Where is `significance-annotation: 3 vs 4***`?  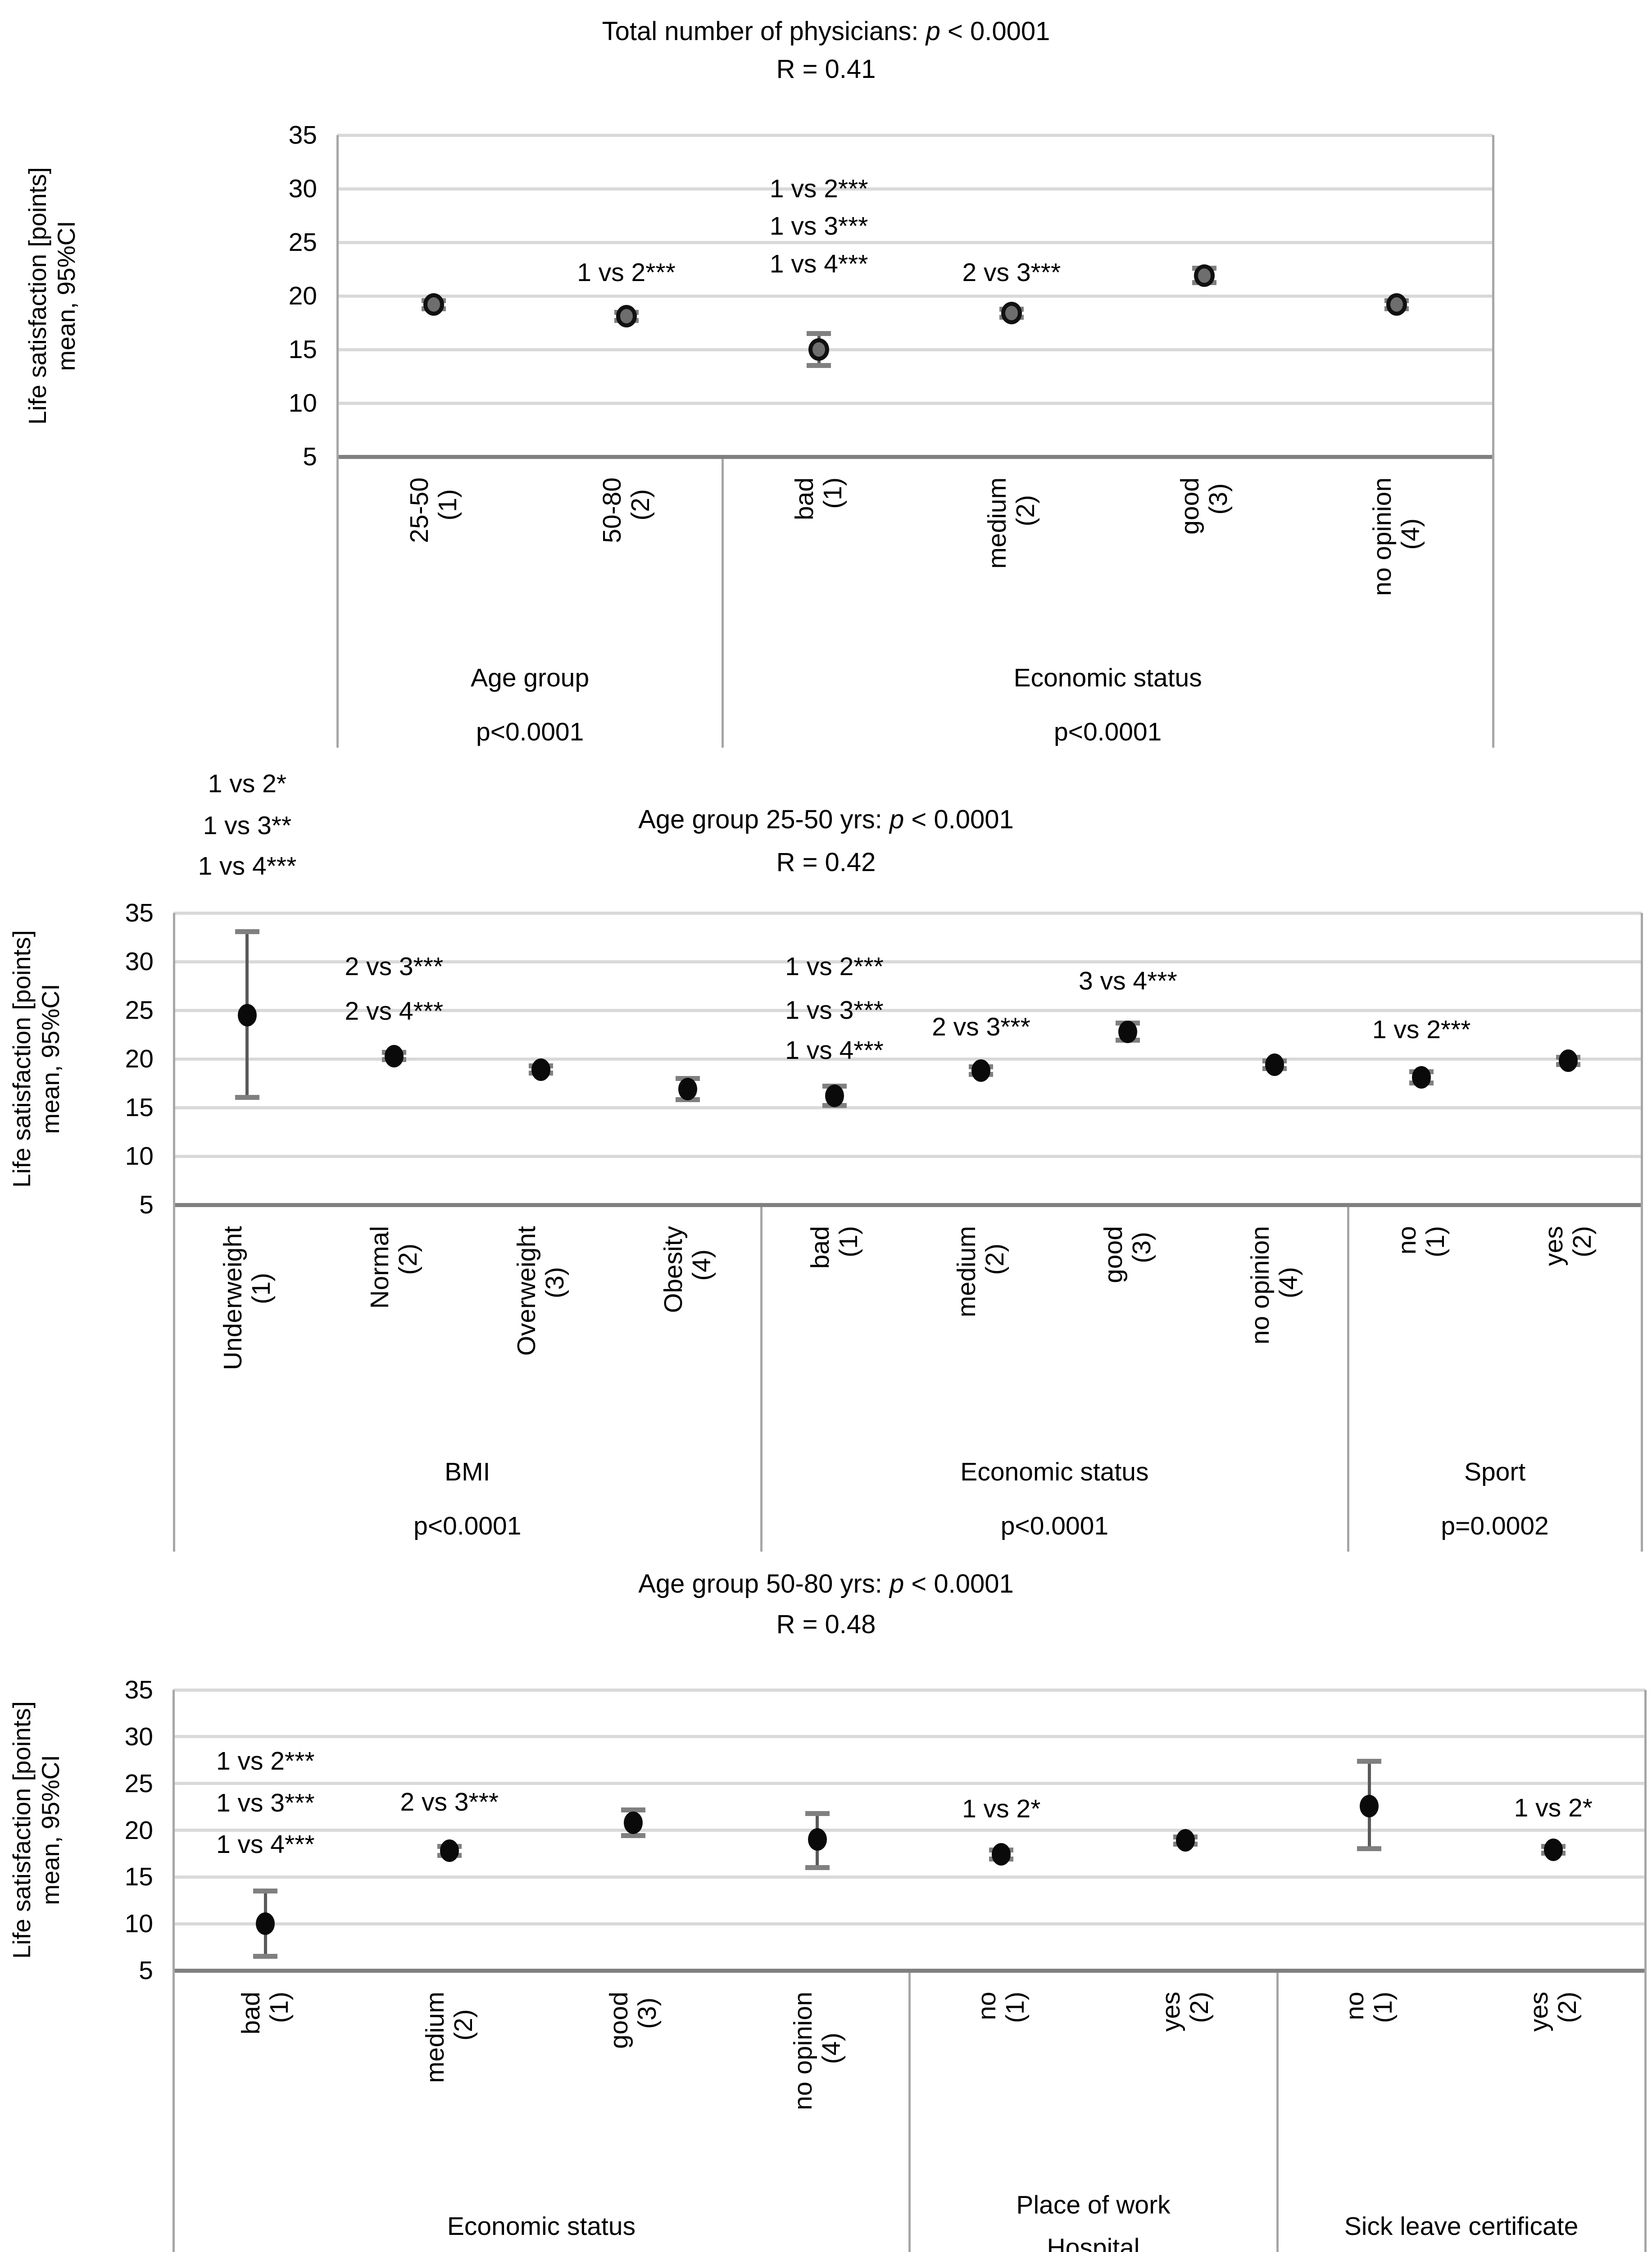
significance-annotation: 3 vs 4*** is located at coordinates (1128, 981).